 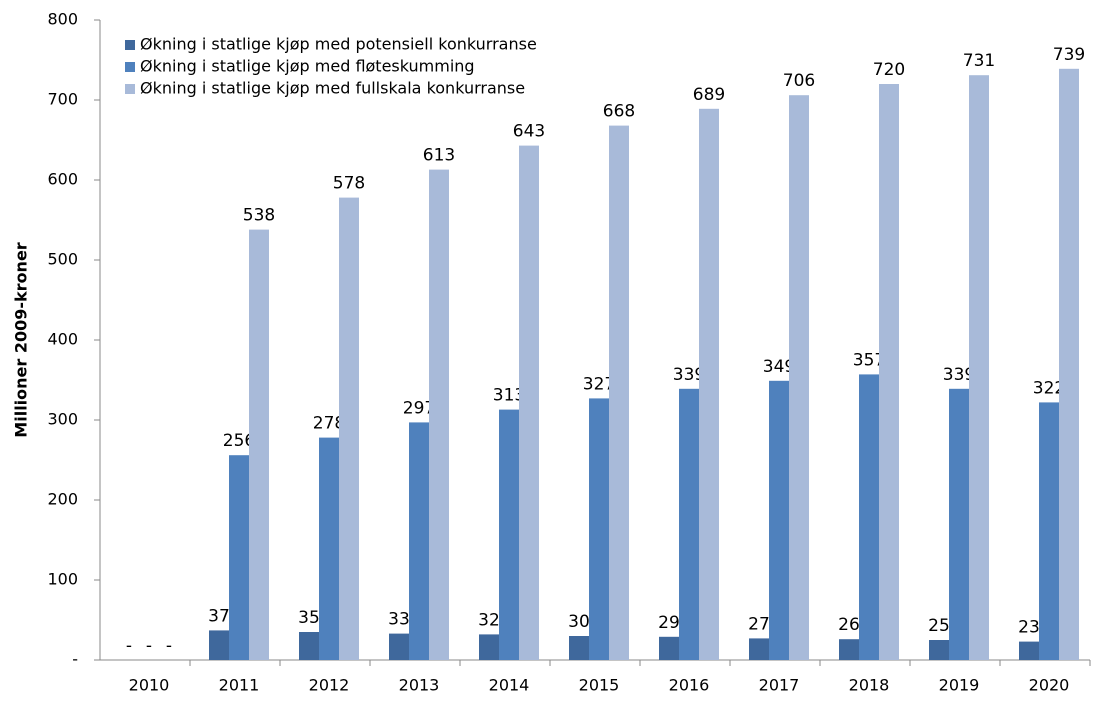 I want to click on value-label: 278, so click(x=329, y=424).